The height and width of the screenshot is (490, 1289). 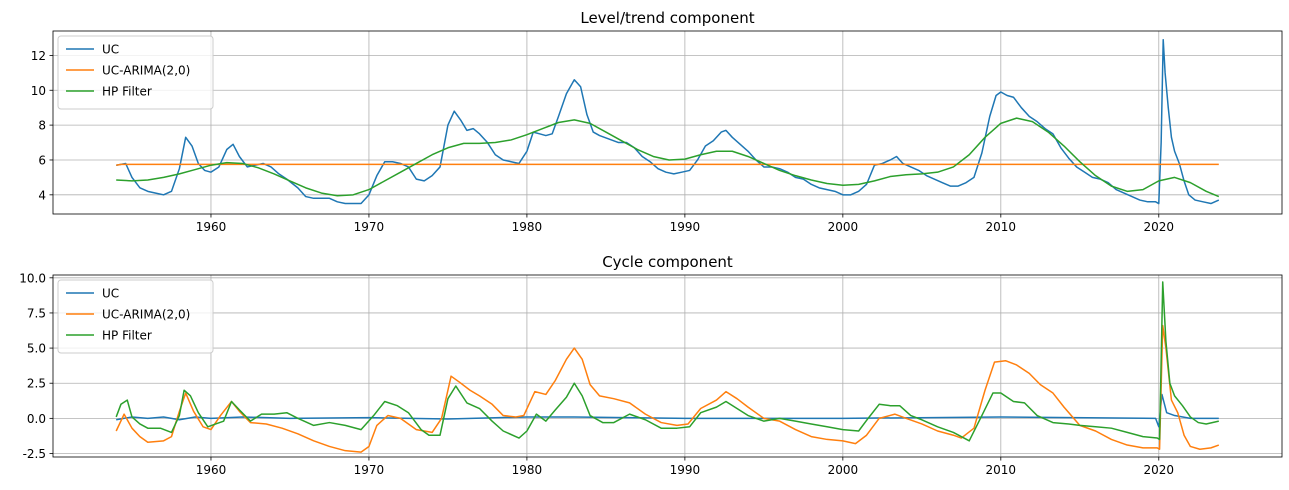 What do you see at coordinates (36, 419) in the screenshot?
I see `y-tick-label: 0.0` at bounding box center [36, 419].